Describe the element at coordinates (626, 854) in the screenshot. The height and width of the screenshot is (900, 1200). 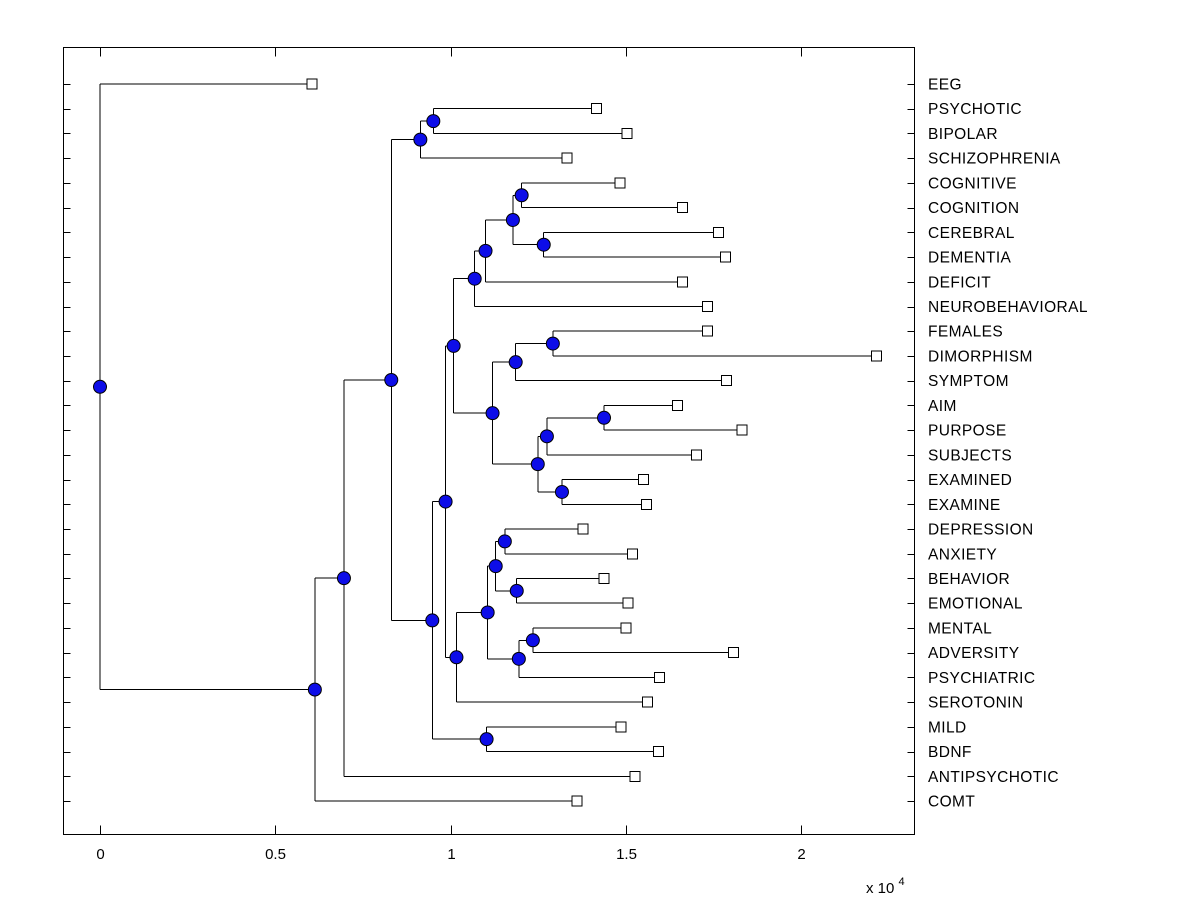
I see `x-tick-label: 1.5` at that location.